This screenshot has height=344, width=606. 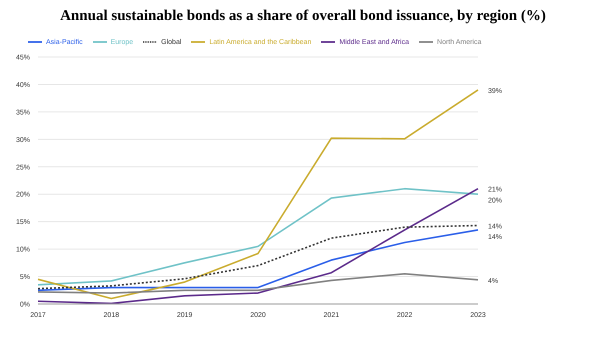 What do you see at coordinates (258, 283) in the screenshot?
I see `line-series` at bounding box center [258, 283].